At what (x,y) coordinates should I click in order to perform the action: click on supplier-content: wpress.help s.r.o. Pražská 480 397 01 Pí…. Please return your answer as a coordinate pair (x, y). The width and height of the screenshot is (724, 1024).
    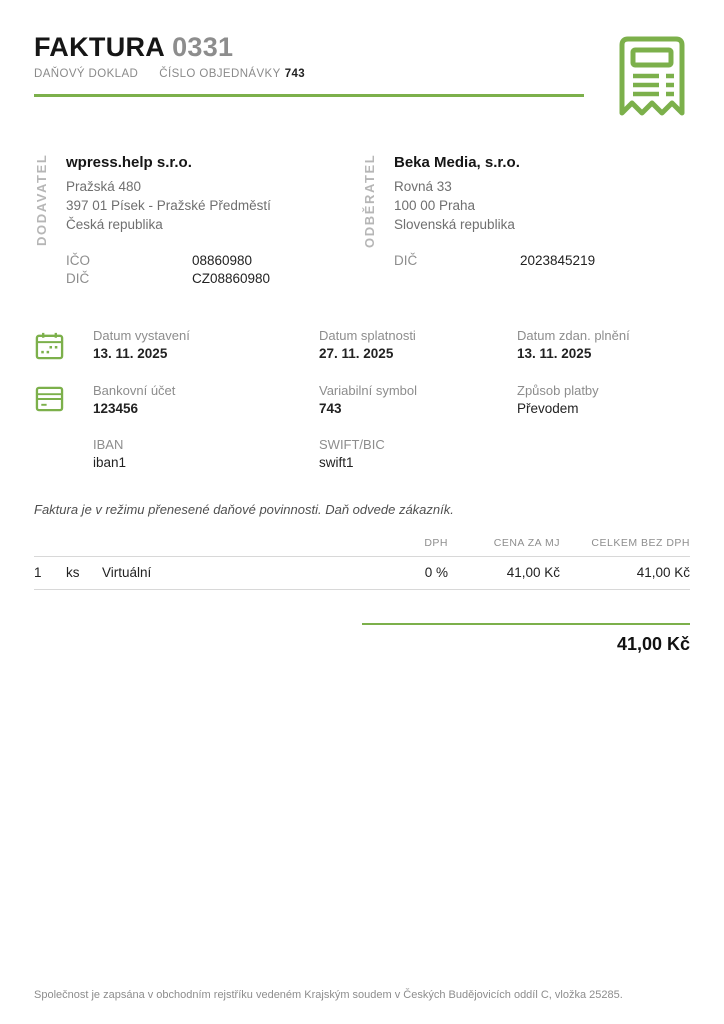
    Looking at the image, I should click on (162, 221).